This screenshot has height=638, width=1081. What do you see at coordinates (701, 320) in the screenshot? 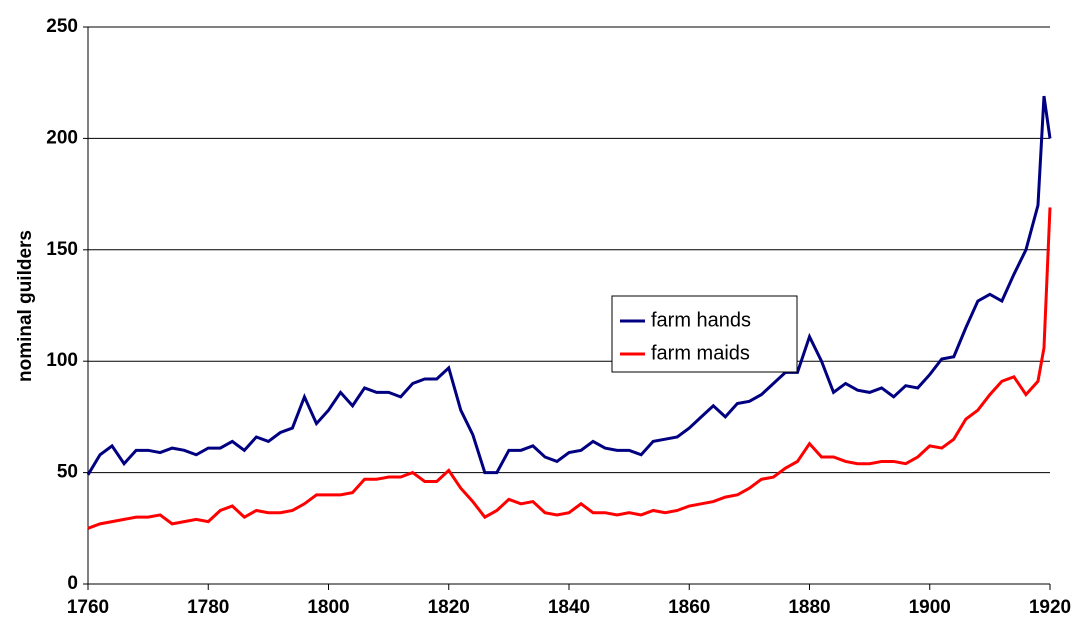
I see `legend-label: farm hands` at bounding box center [701, 320].